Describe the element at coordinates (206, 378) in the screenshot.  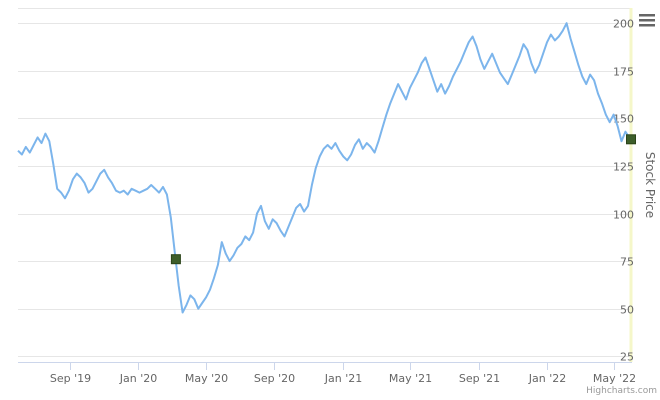
I see `x-tick-label: May '20` at that location.